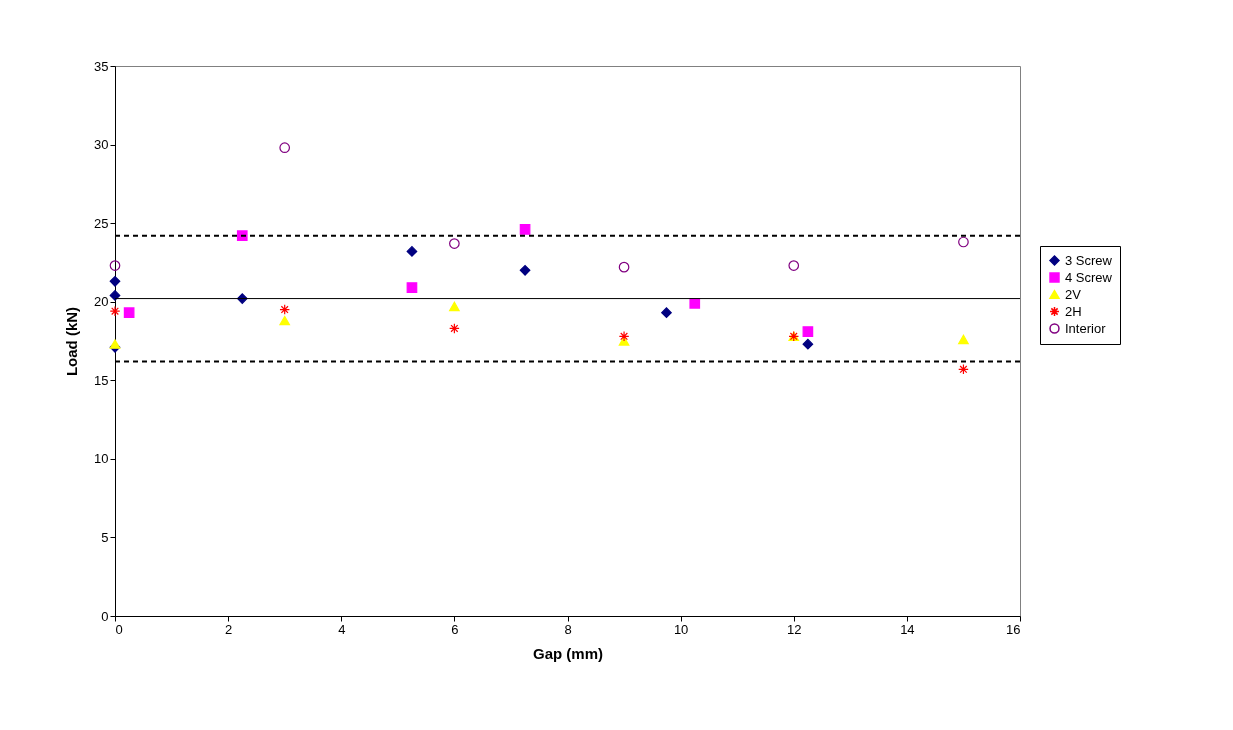  Describe the element at coordinates (1089, 277) in the screenshot. I see `legend-label: 4 Screw` at that location.